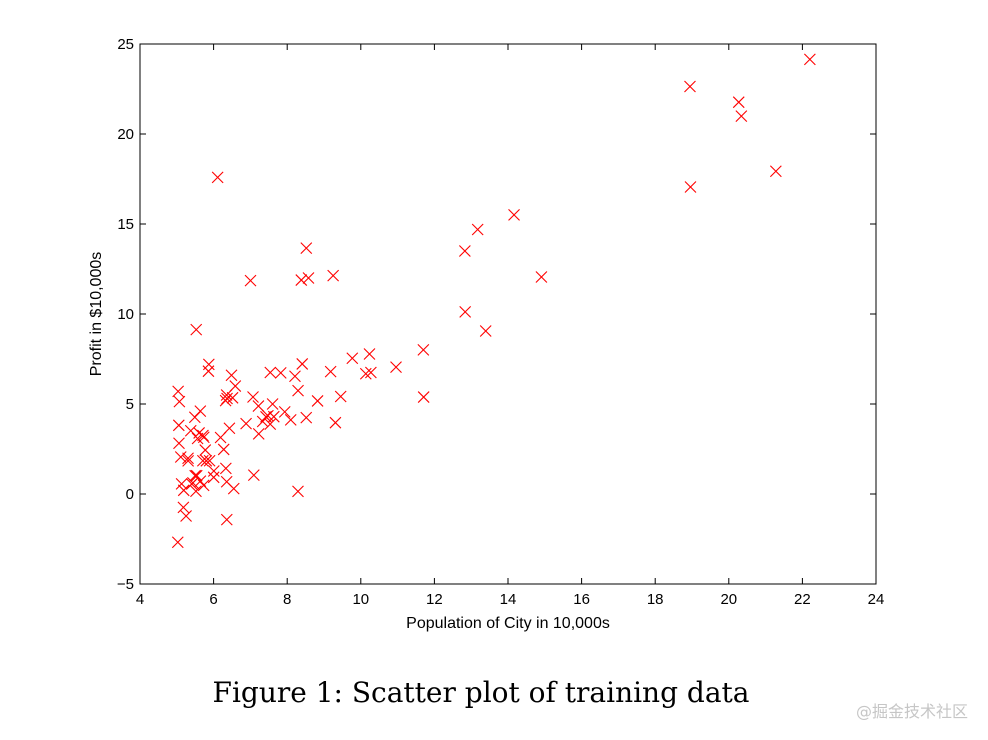  Describe the element at coordinates (125, 134) in the screenshot. I see `y-tick-label: 20` at that location.